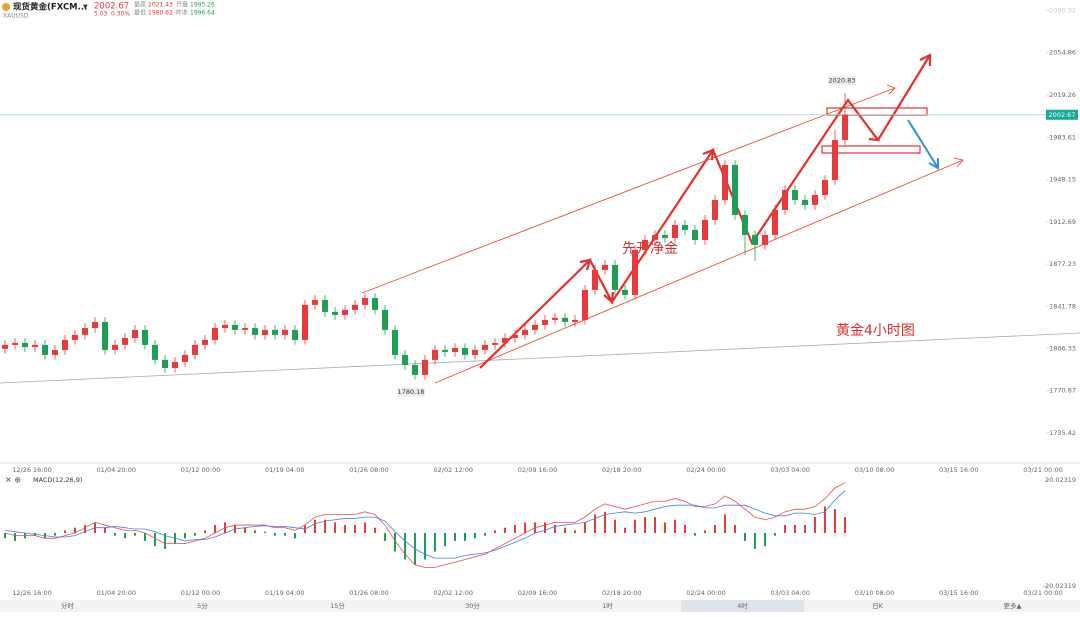 Image resolution: width=1080 pixels, height=617 pixels. Describe the element at coordinates (540, 606) in the screenshot. I see `period-bar` at that location.